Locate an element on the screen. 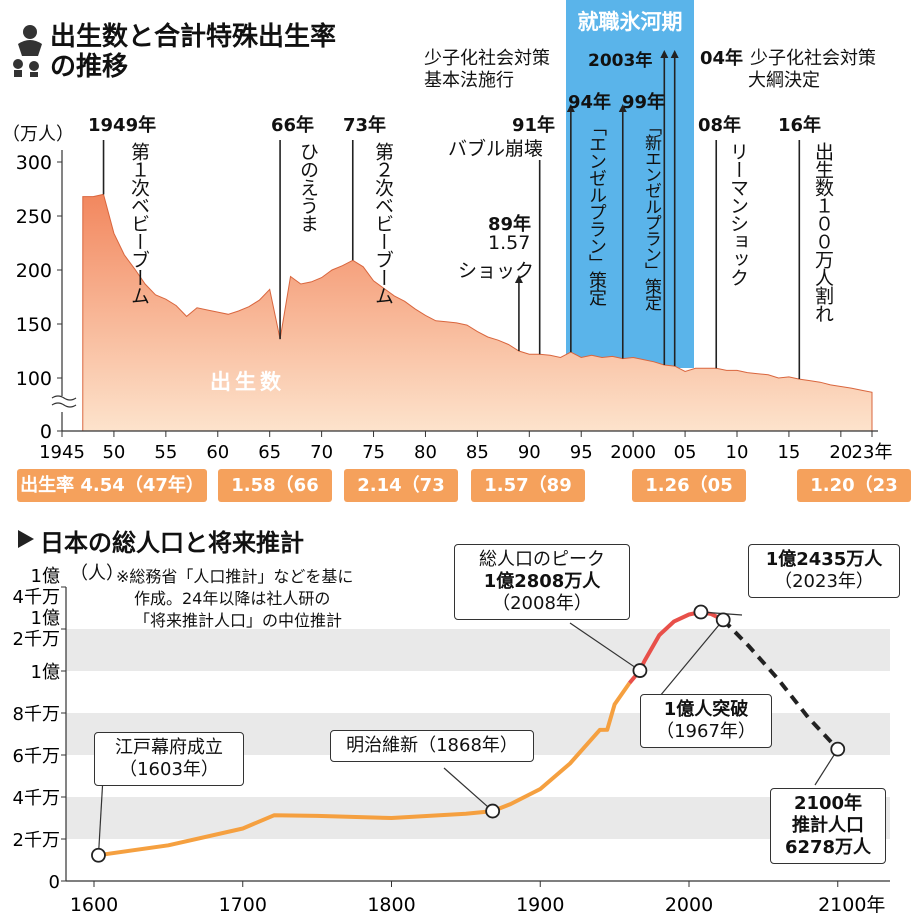 The width and height of the screenshot is (917, 917). y-tick-label: 100 is located at coordinates (34, 379).